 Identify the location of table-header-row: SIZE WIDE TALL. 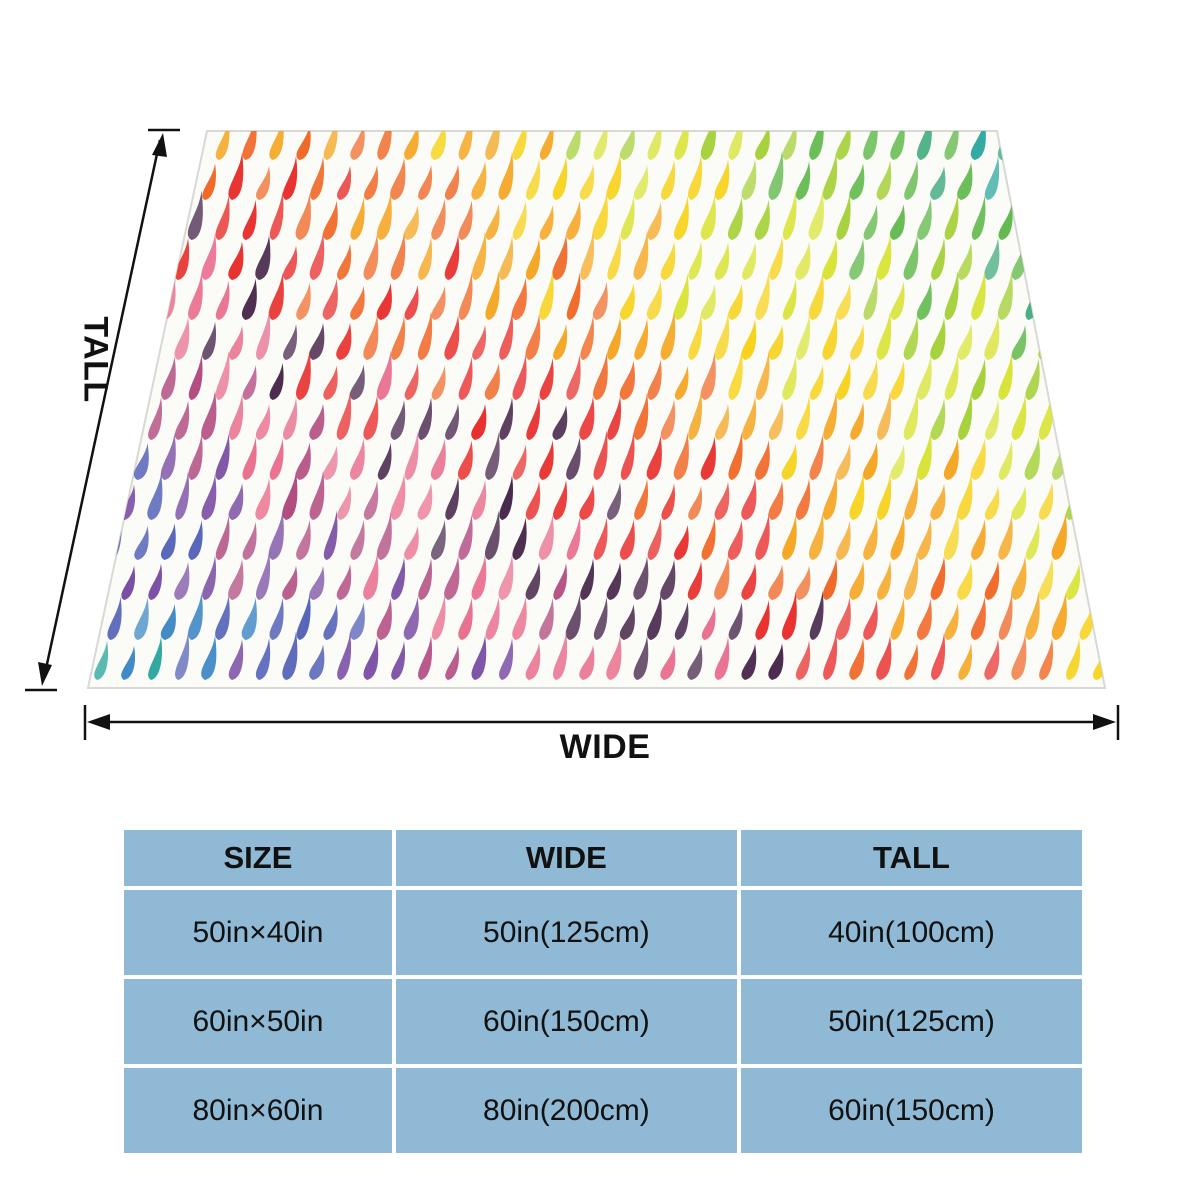
(603, 858).